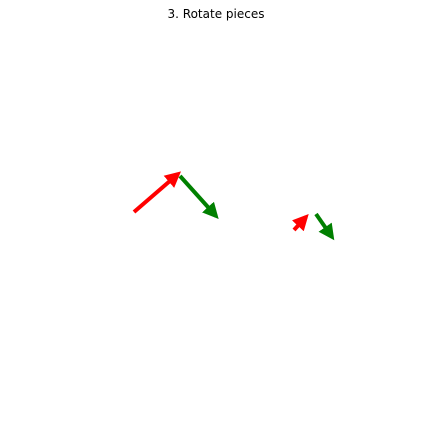  What do you see at coordinates (157, 192) in the screenshot?
I see `large-red-arrow` at bounding box center [157, 192].